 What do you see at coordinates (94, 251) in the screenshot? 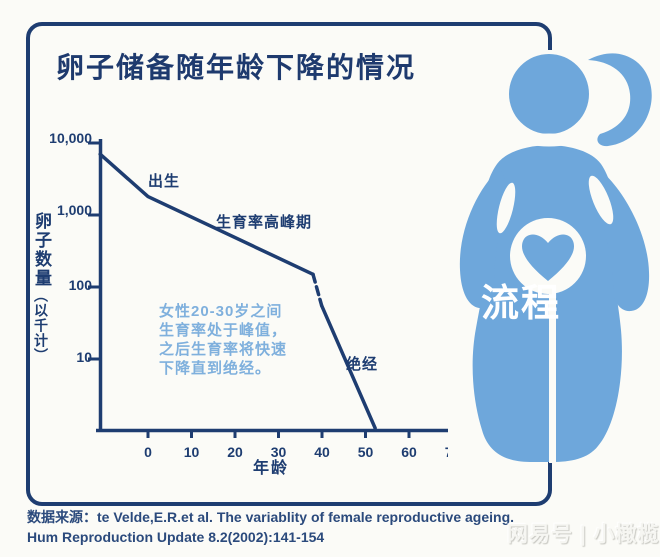
I see `y-tick-marks` at bounding box center [94, 251].